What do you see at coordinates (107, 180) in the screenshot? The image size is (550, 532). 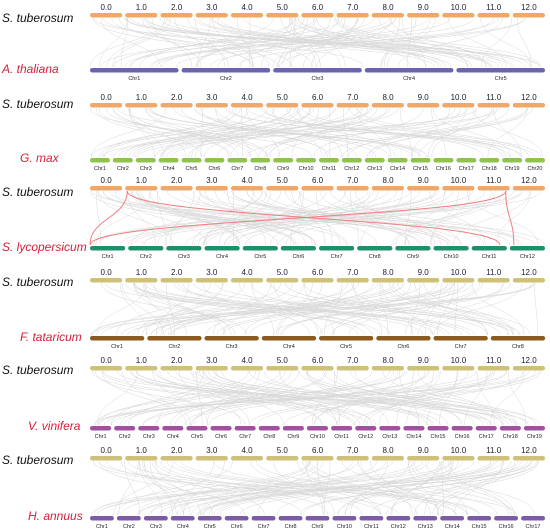 I see `bar-label-st3-1: 0.0` at bounding box center [107, 180].